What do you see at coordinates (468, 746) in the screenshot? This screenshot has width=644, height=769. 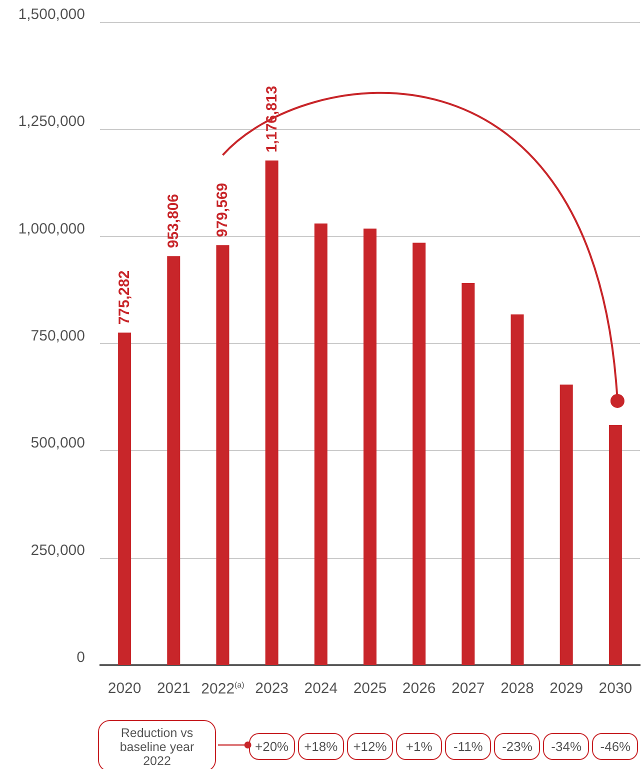 I see `text: -11%` at bounding box center [468, 746].